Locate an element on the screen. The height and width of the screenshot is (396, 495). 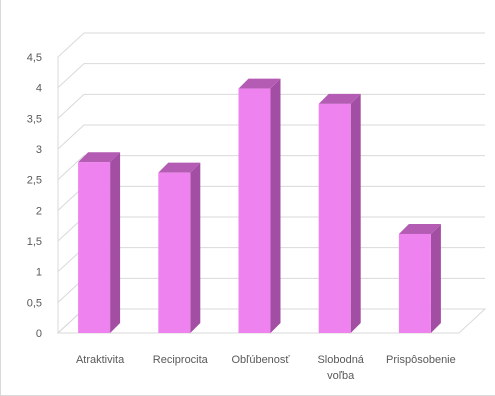
x-tick-label: Slobodná is located at coordinates (340, 360).